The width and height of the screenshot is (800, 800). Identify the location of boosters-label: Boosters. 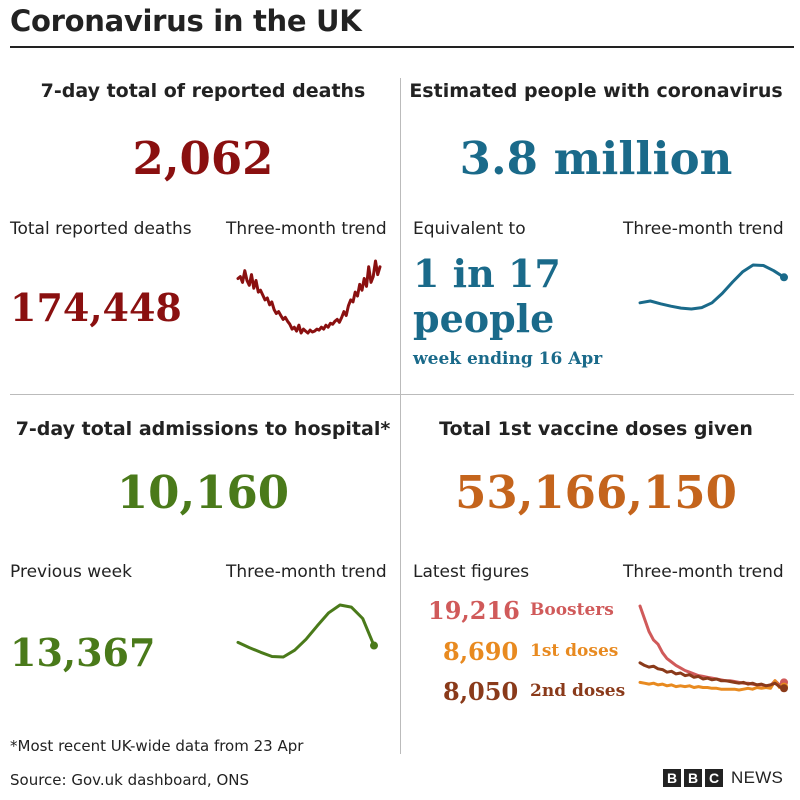
(572, 610).